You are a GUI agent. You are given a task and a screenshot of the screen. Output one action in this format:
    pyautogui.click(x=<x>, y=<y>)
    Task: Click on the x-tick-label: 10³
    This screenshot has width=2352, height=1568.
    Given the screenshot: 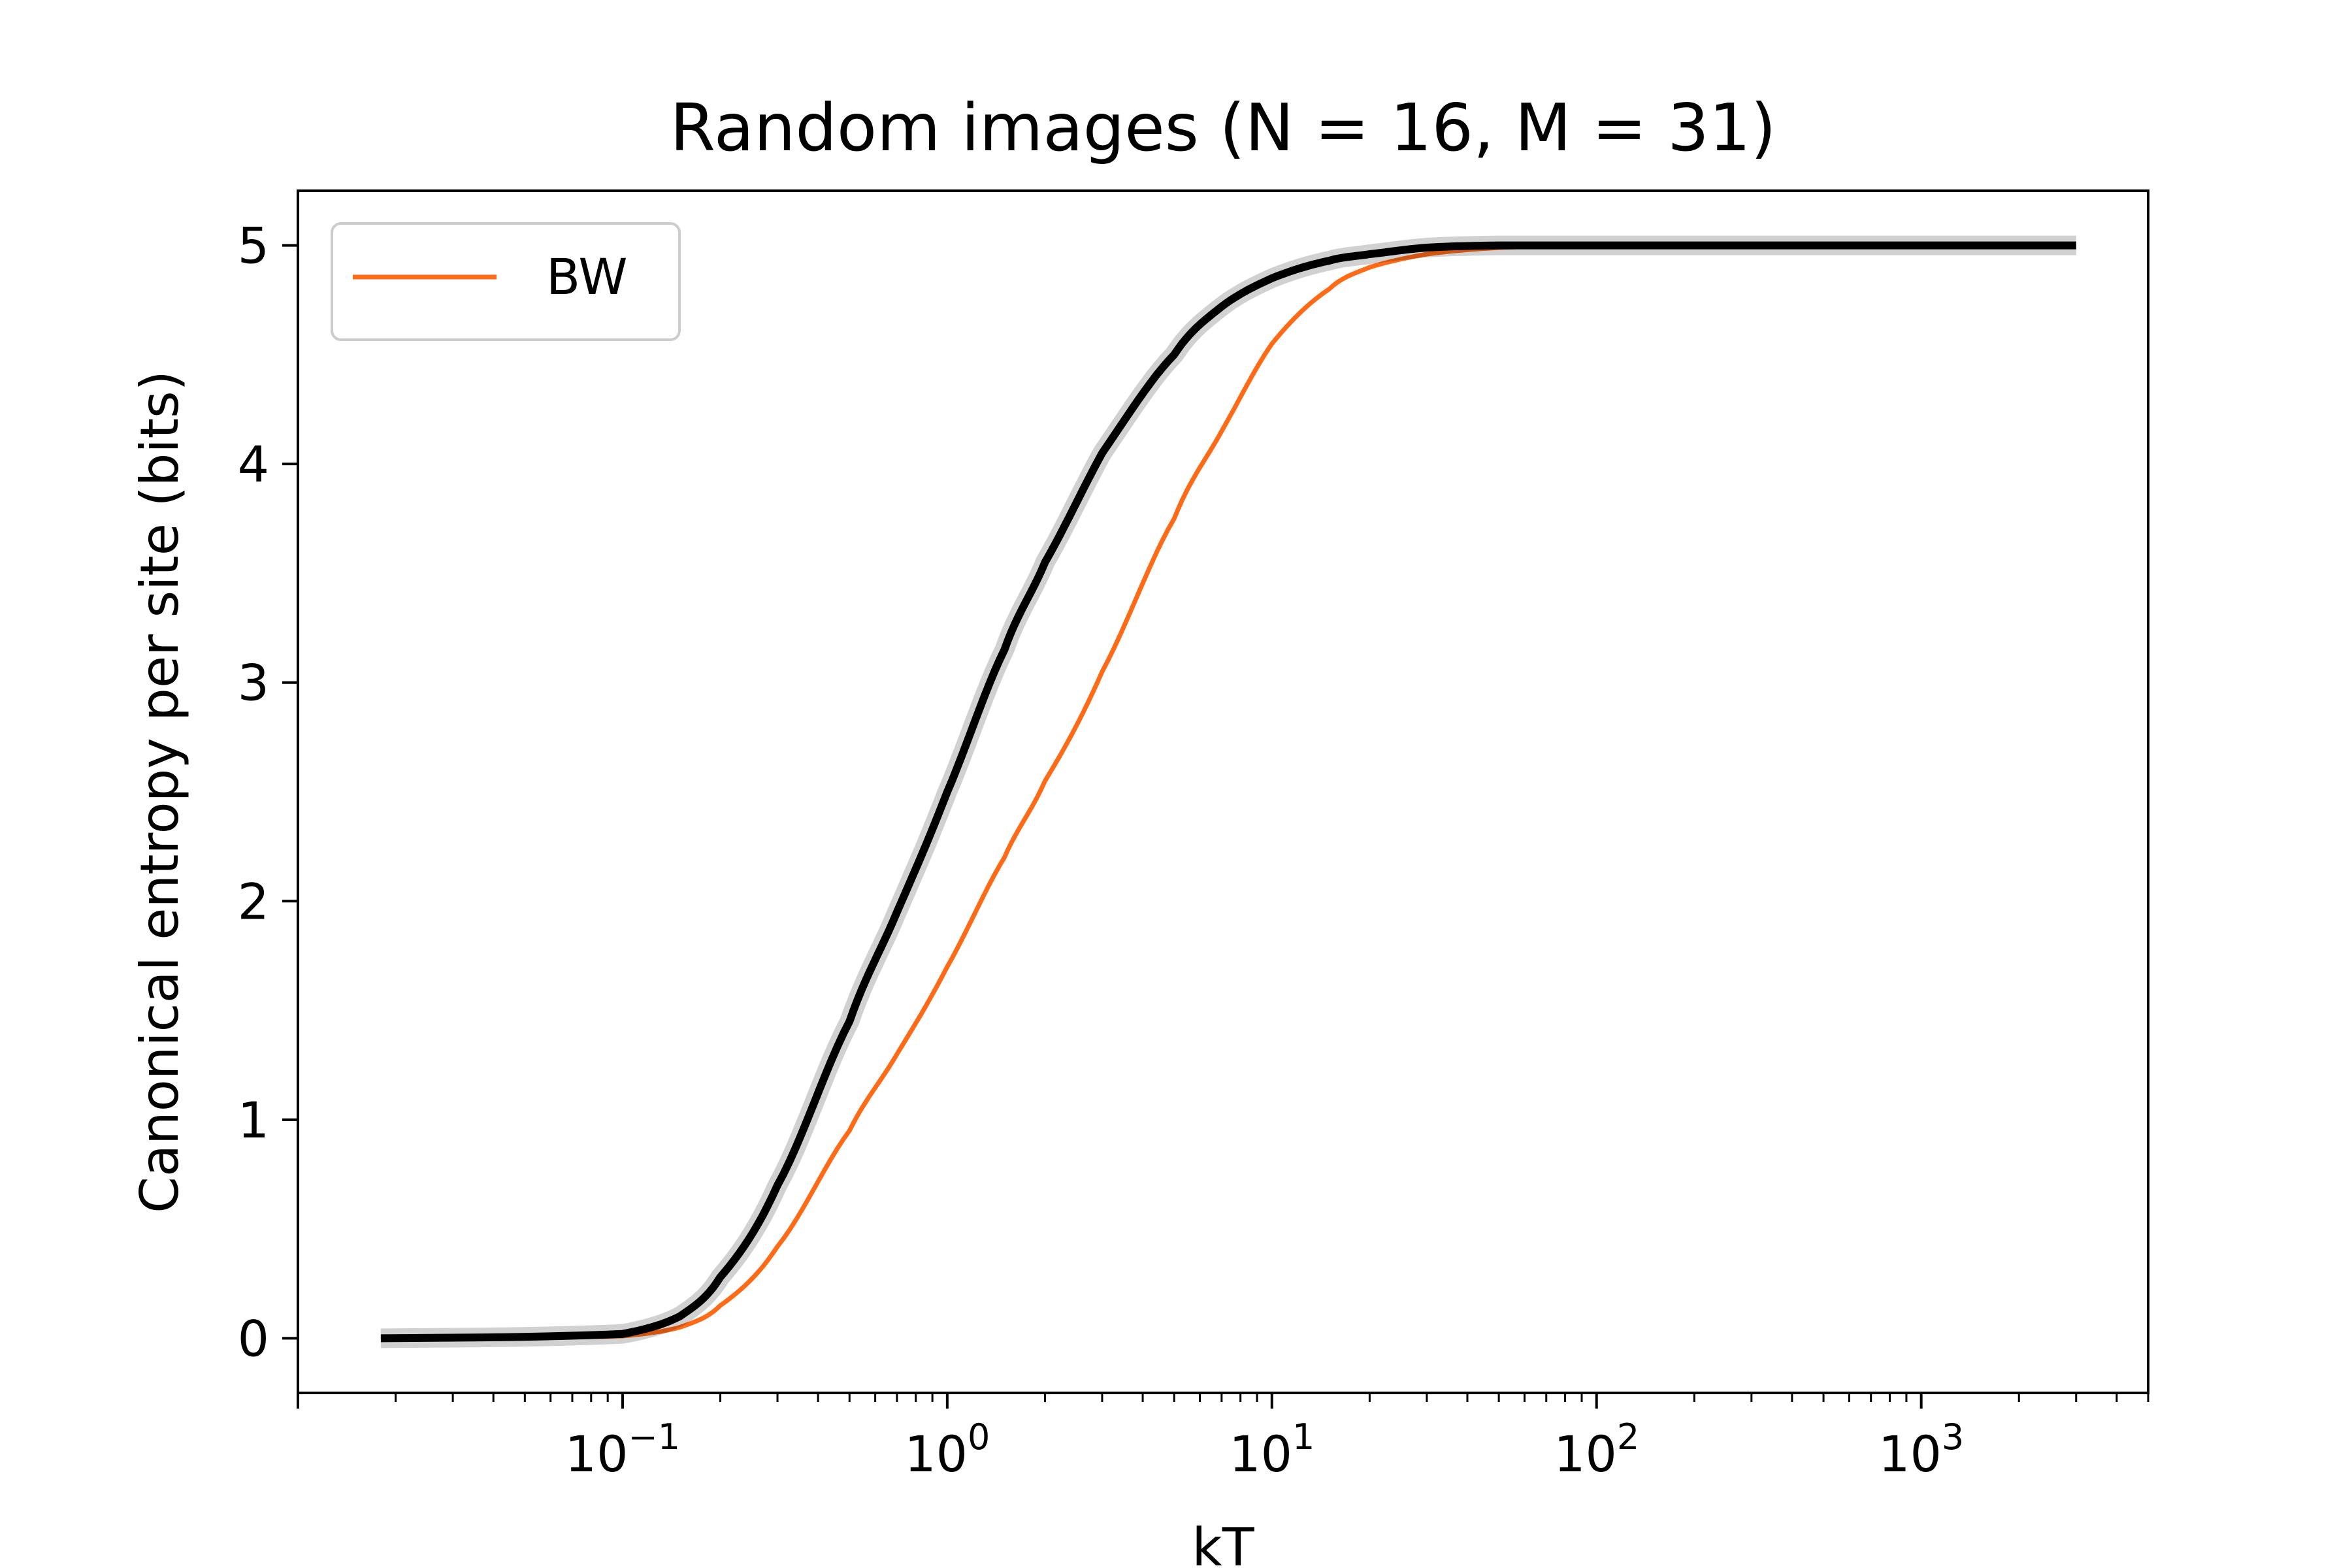 What is the action you would take?
    pyautogui.click(x=1921, y=1449)
    